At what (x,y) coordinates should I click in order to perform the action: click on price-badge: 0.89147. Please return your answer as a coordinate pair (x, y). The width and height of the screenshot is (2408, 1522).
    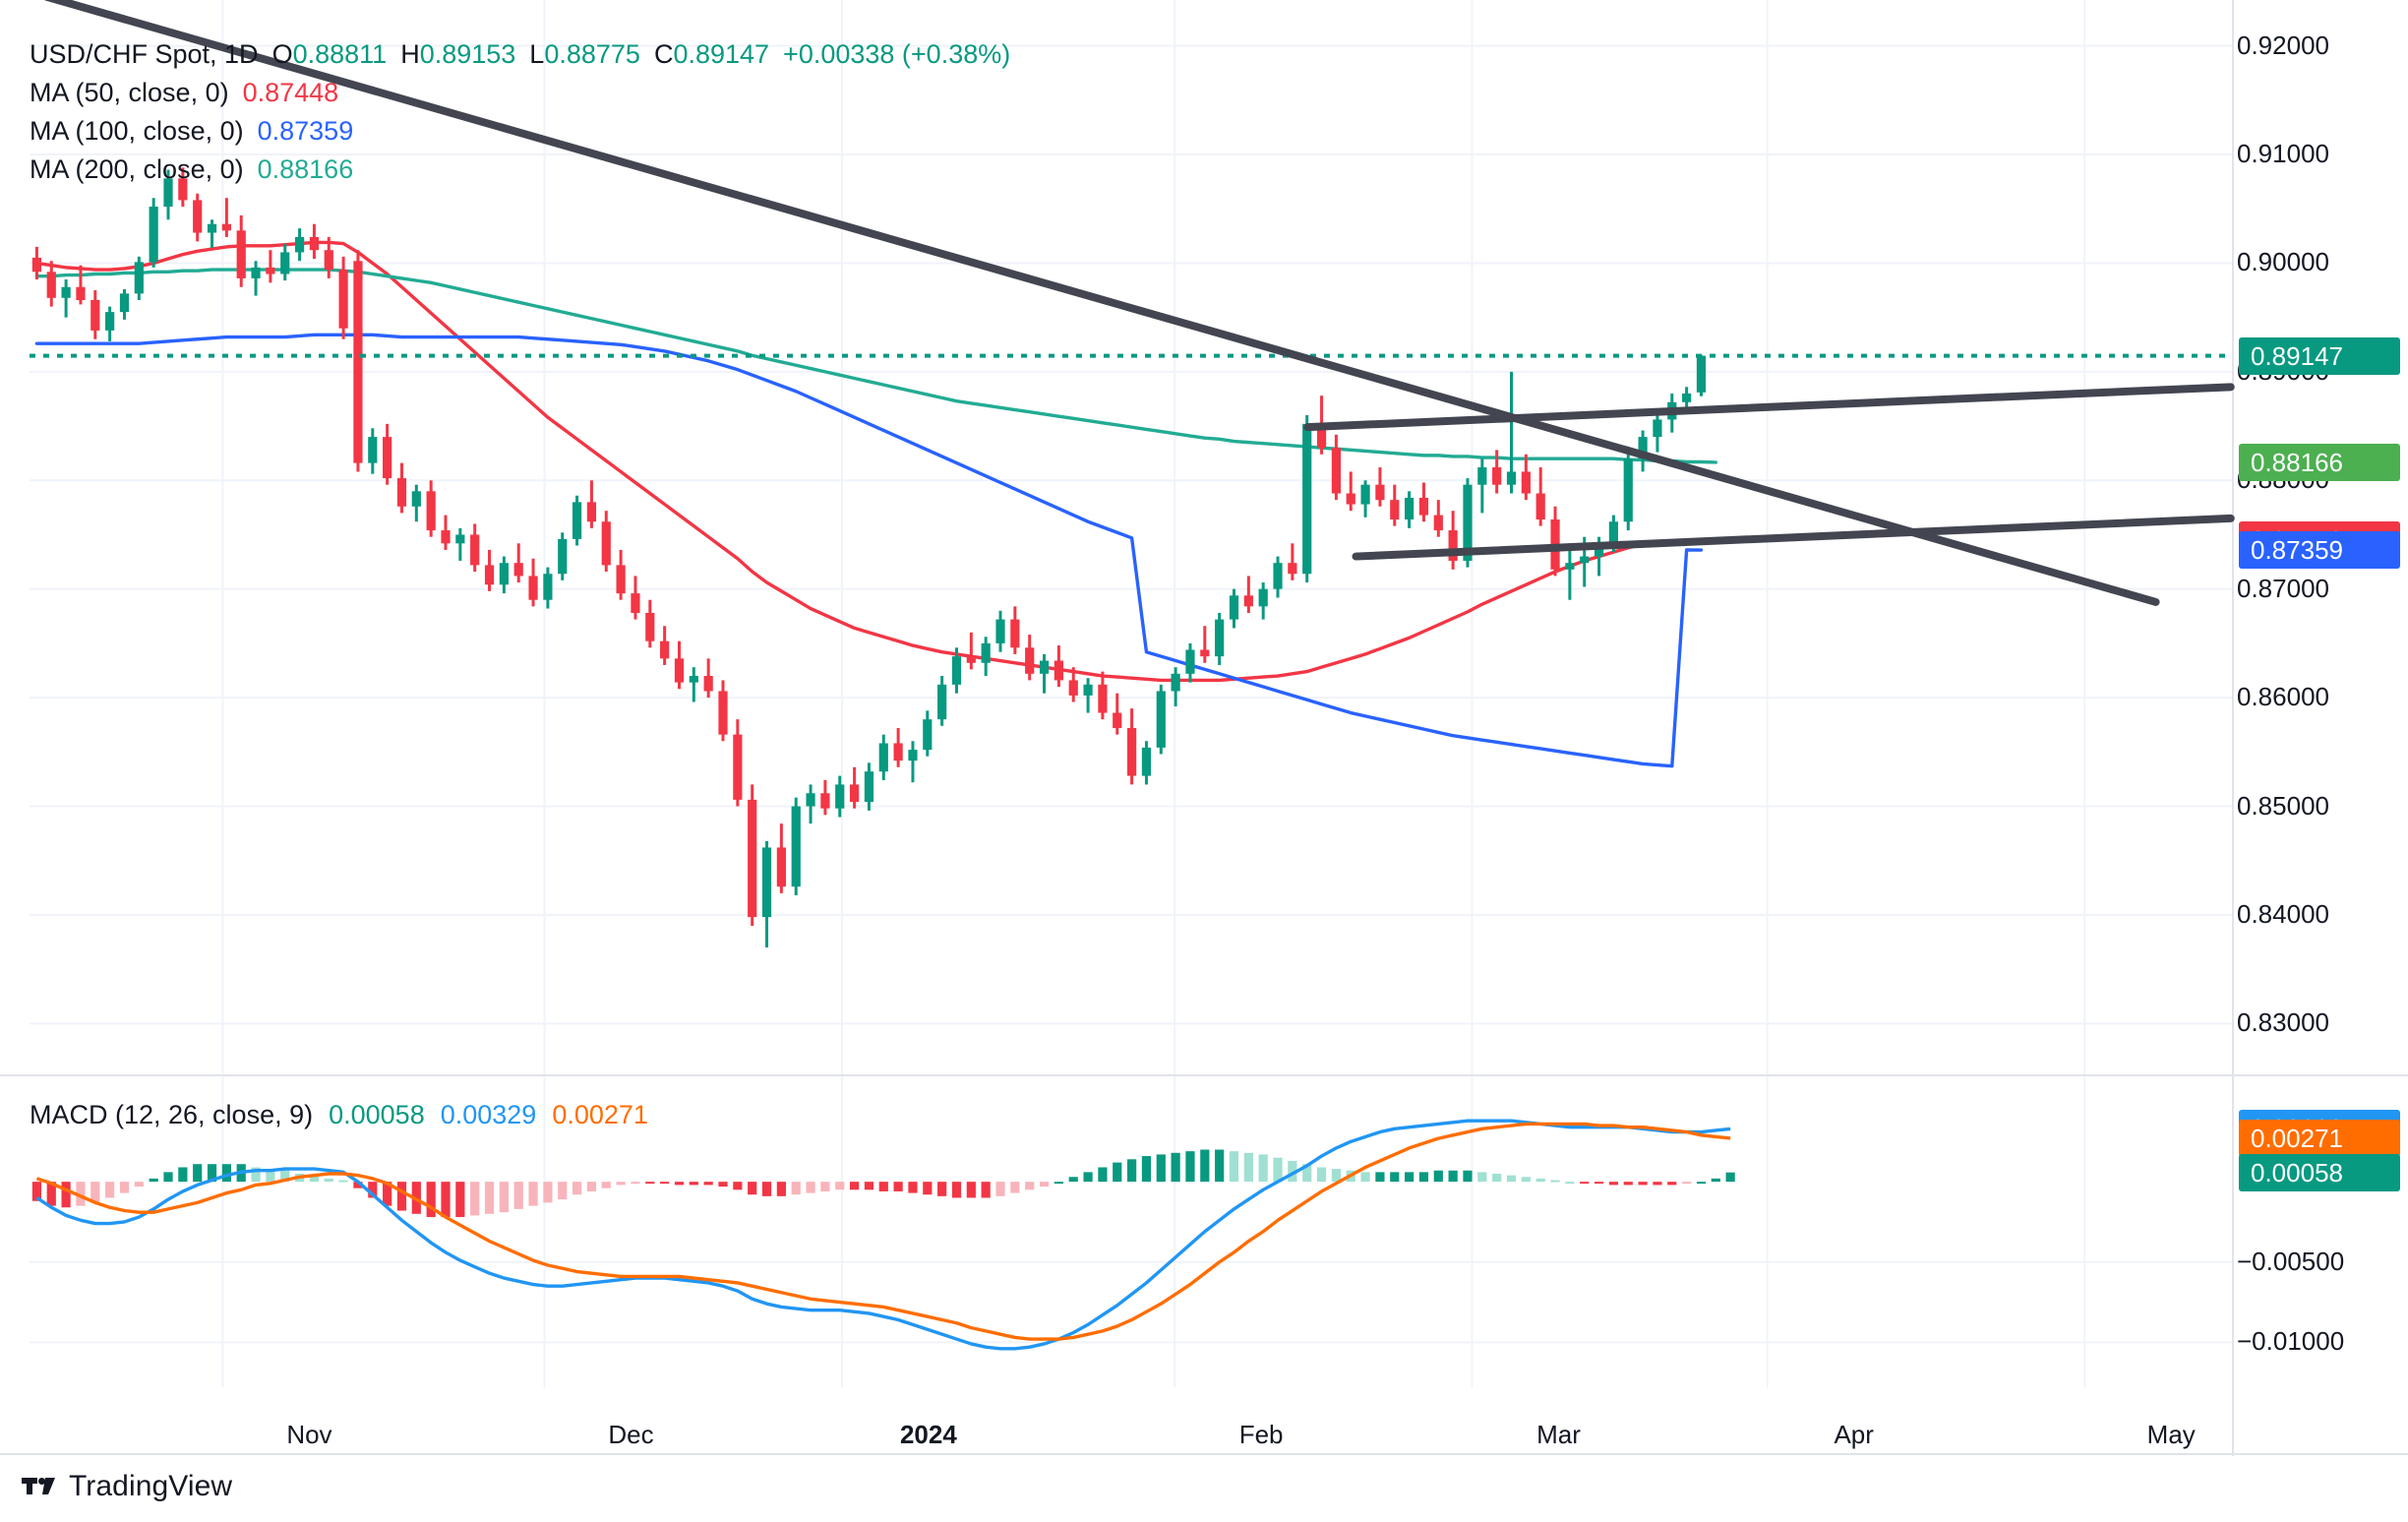
    Looking at the image, I should click on (2319, 355).